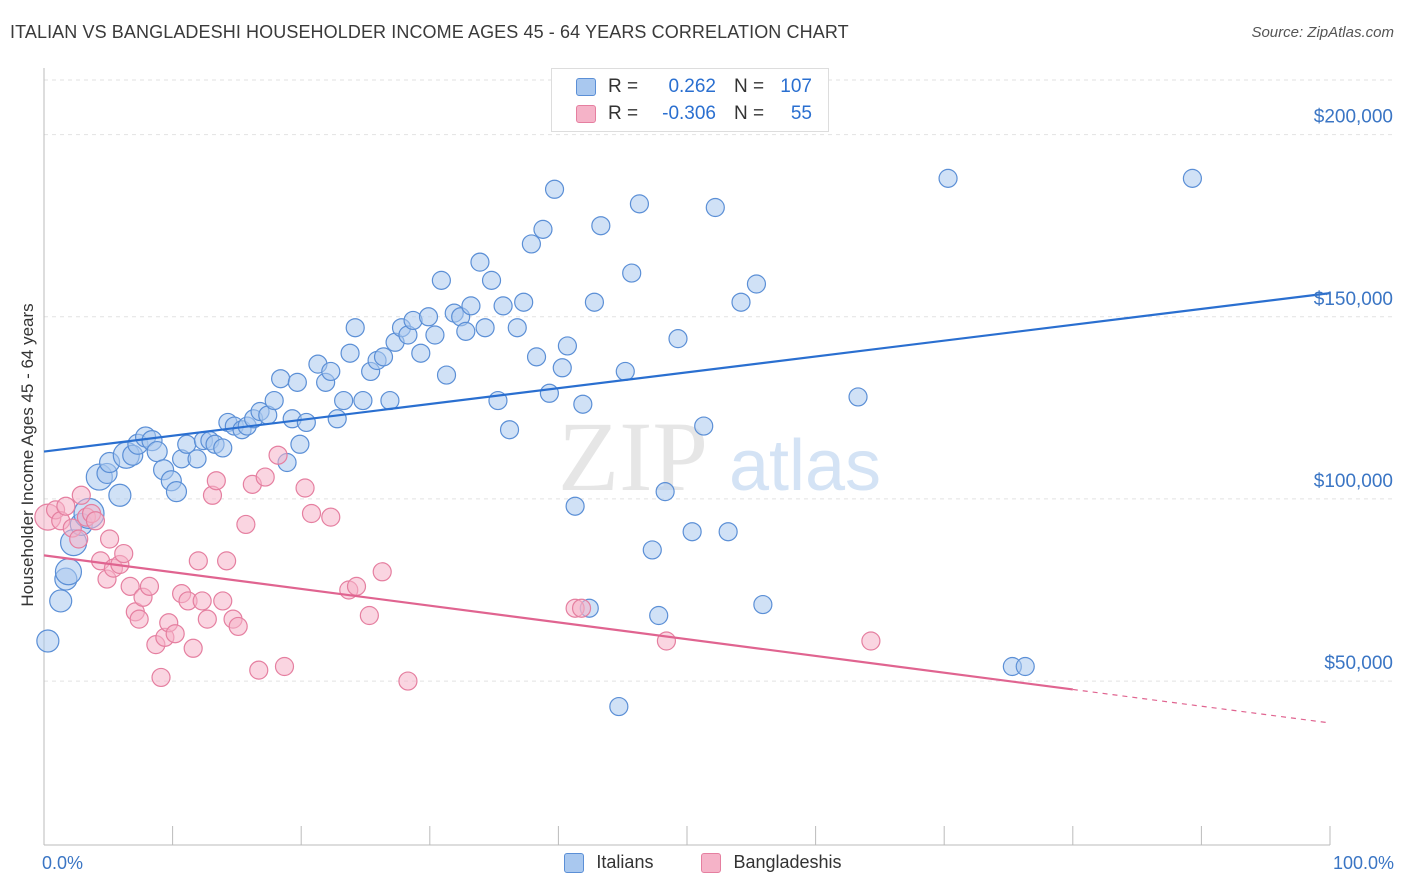 The width and height of the screenshot is (1406, 892). I want to click on y-axis-label: Householder Income Ages 45 - 64 years, so click(27, 455).